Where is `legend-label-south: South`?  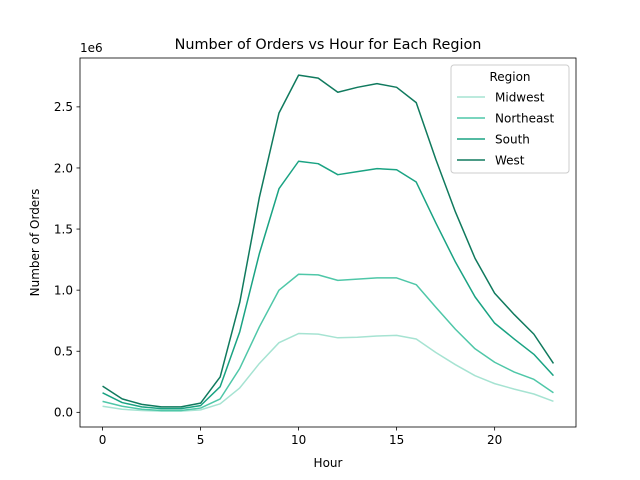
legend-label-south: South is located at coordinates (512, 139).